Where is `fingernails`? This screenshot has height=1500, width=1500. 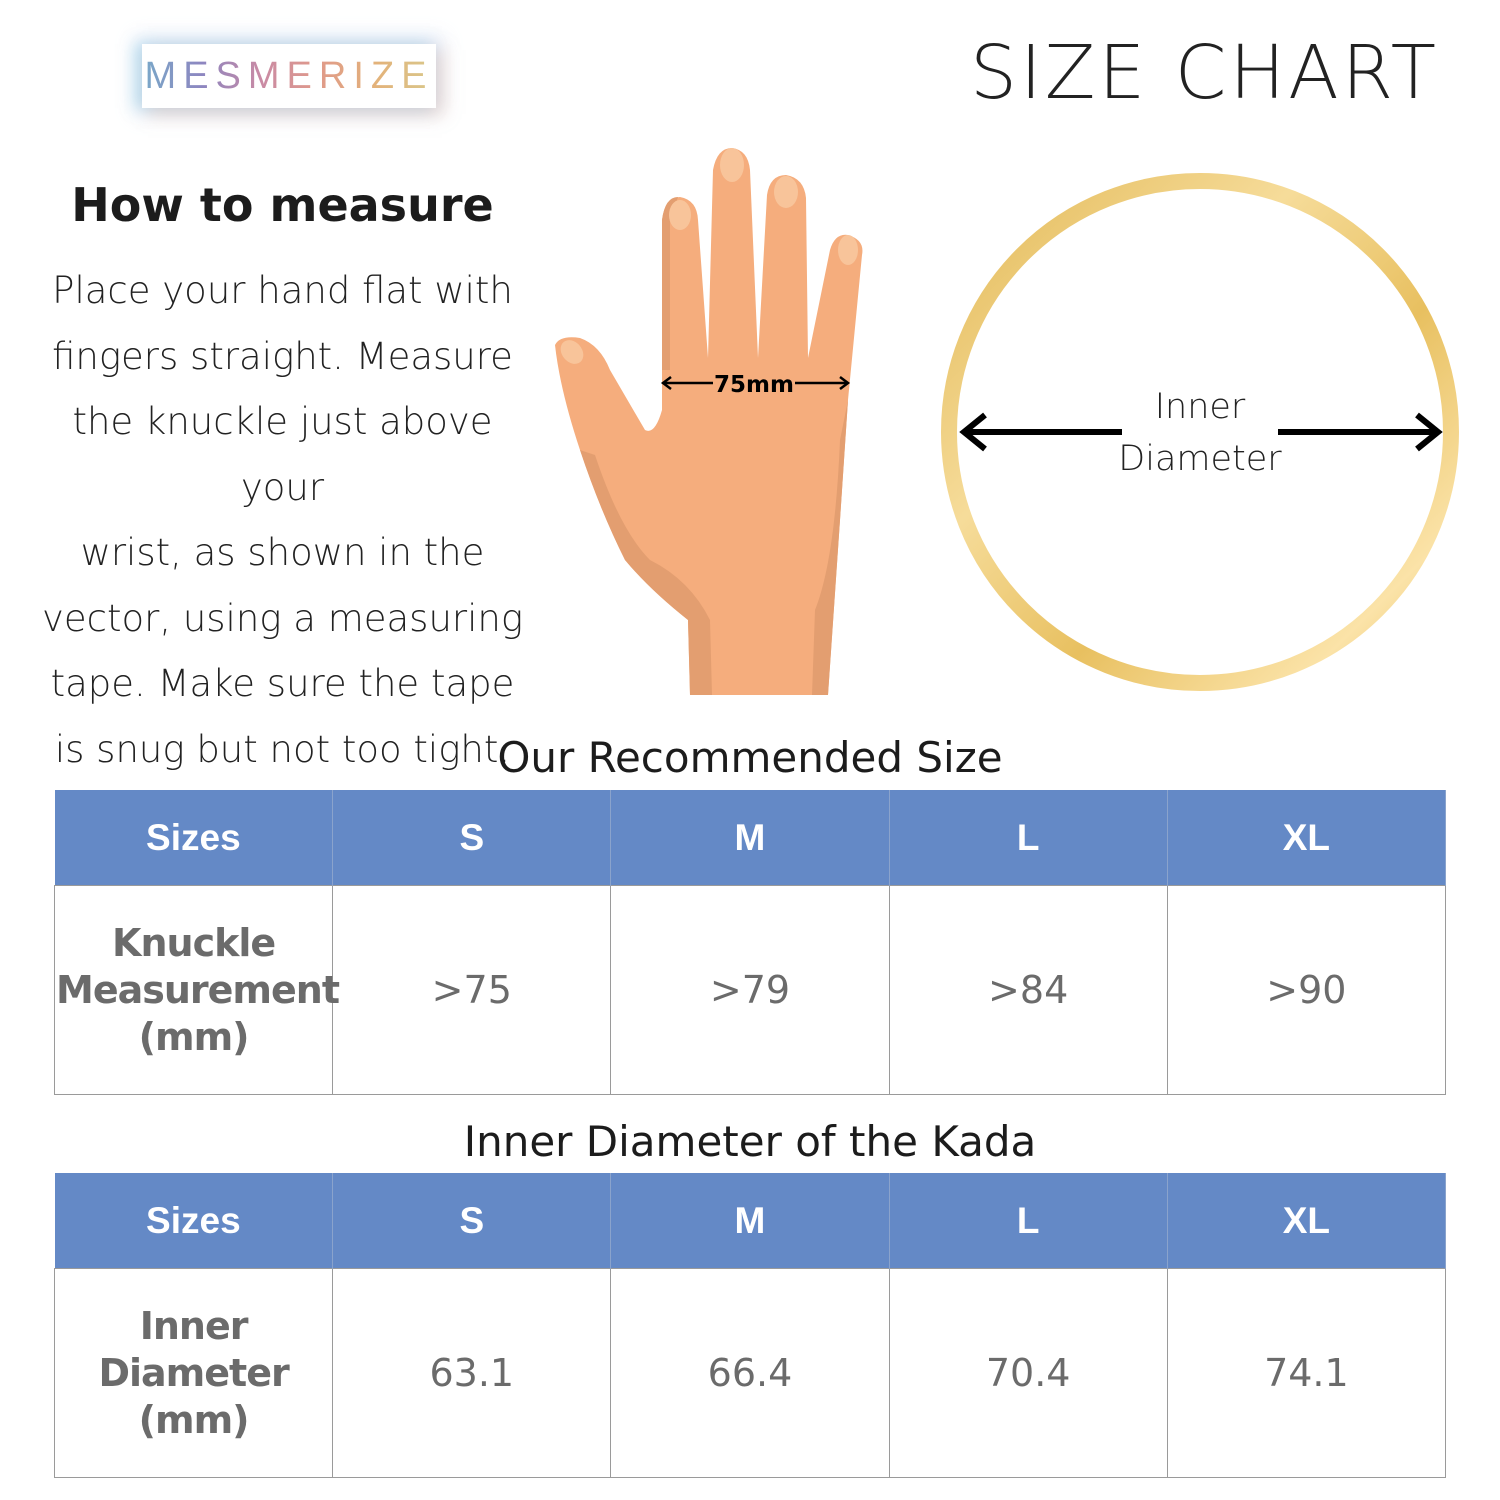
fingernails is located at coordinates (709, 256).